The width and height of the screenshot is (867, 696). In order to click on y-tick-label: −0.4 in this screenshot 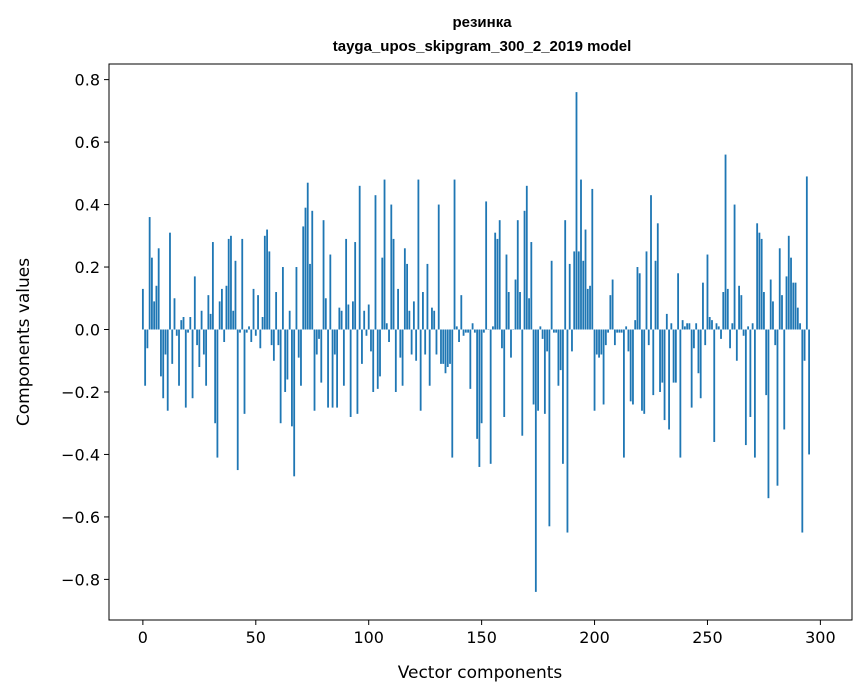, I will do `click(80, 454)`.